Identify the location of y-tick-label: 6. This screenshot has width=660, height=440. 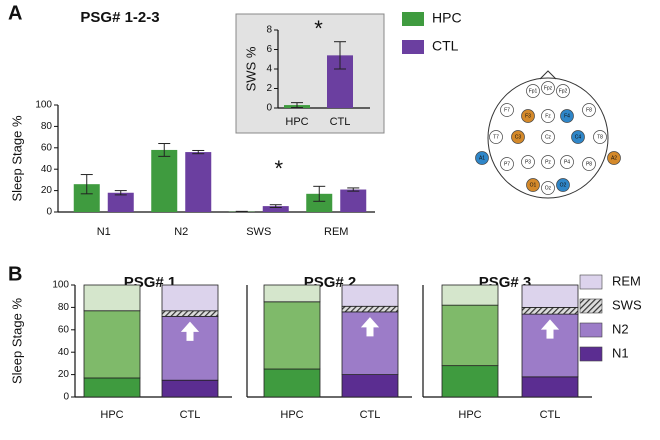
(269, 49).